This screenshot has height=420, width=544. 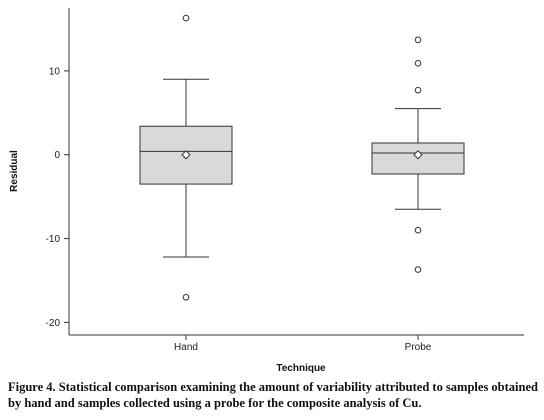 What do you see at coordinates (418, 347) in the screenshot?
I see `x-tick-label: Probe` at bounding box center [418, 347].